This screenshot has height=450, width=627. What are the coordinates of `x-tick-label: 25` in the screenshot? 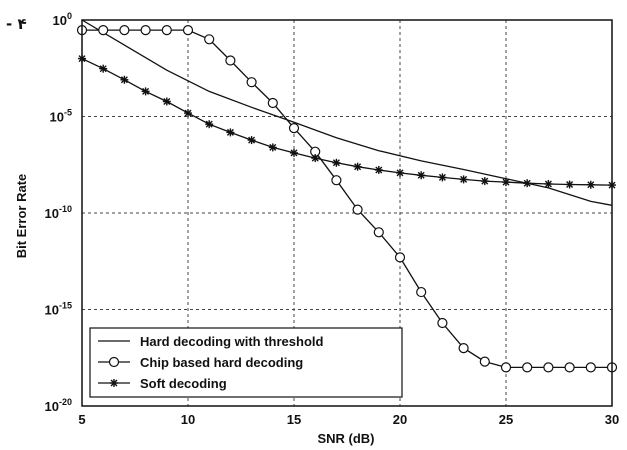 It's located at (506, 419).